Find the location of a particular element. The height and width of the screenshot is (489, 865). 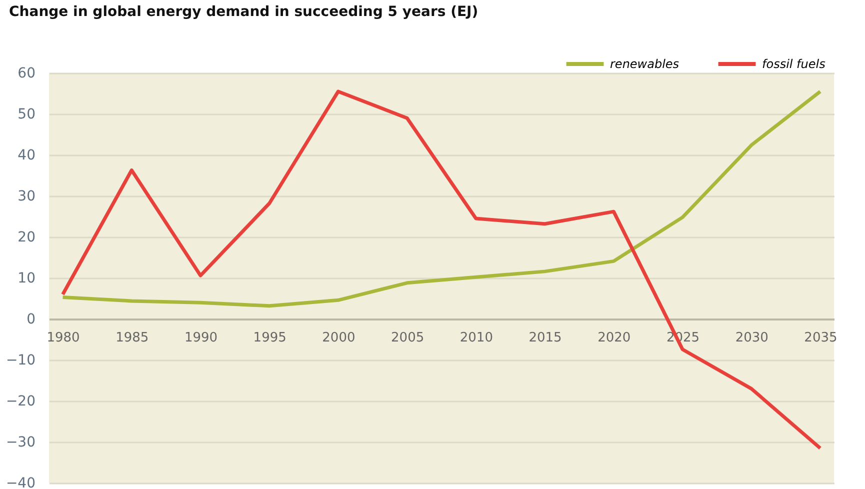

y-tick-label: −20 is located at coordinates (21, 402).